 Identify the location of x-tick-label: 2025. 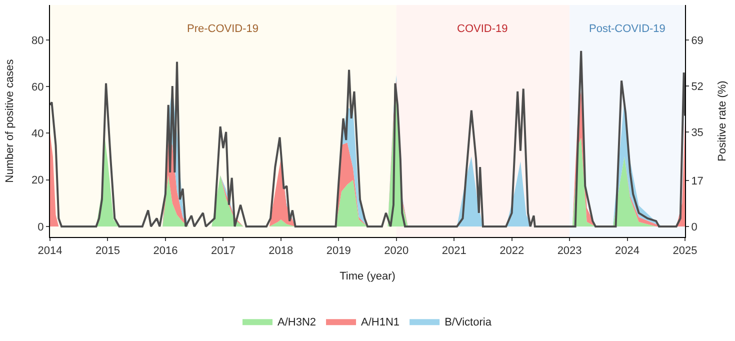
(685, 251).